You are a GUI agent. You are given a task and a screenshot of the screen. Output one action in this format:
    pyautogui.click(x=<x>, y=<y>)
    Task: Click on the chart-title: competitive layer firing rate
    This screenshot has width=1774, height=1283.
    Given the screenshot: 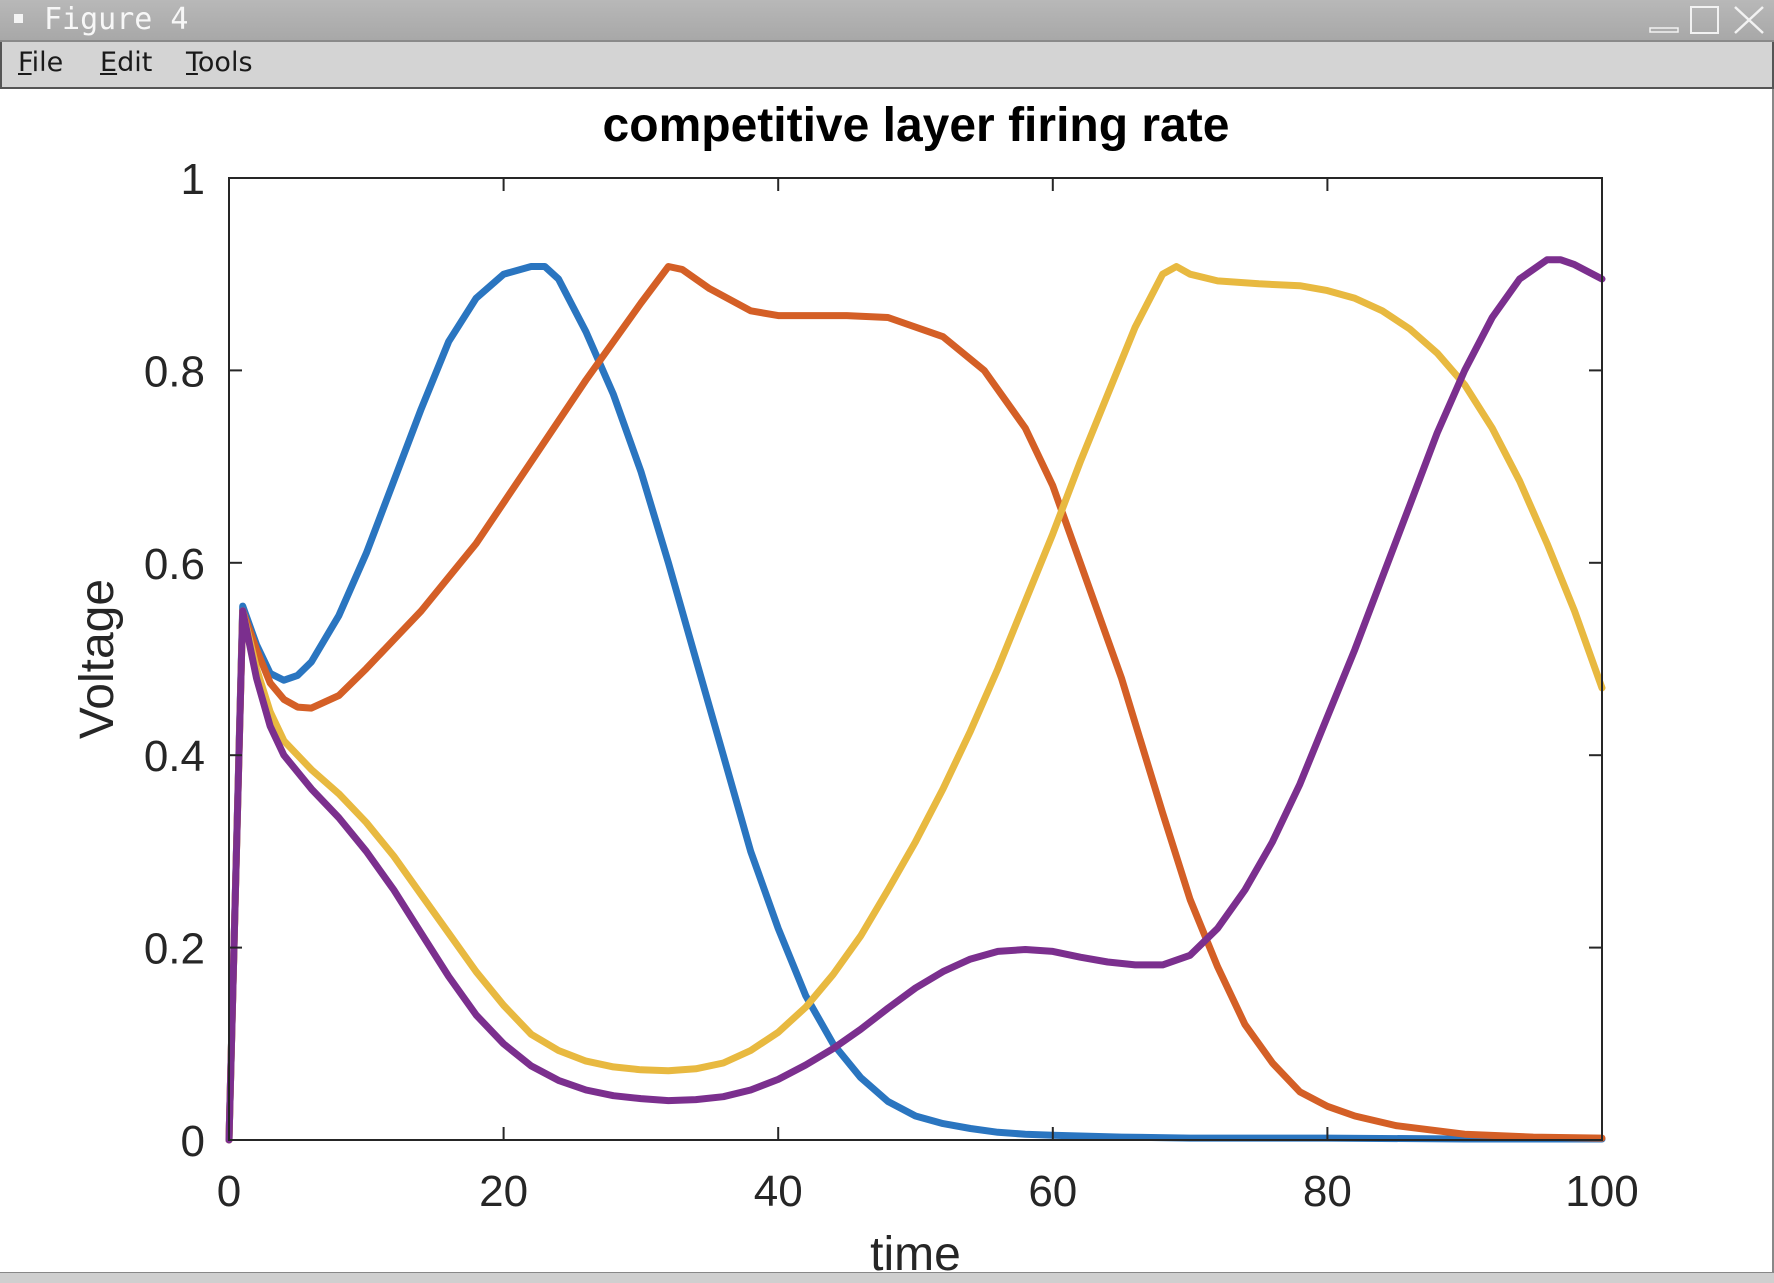 What is the action you would take?
    pyautogui.click(x=916, y=125)
    